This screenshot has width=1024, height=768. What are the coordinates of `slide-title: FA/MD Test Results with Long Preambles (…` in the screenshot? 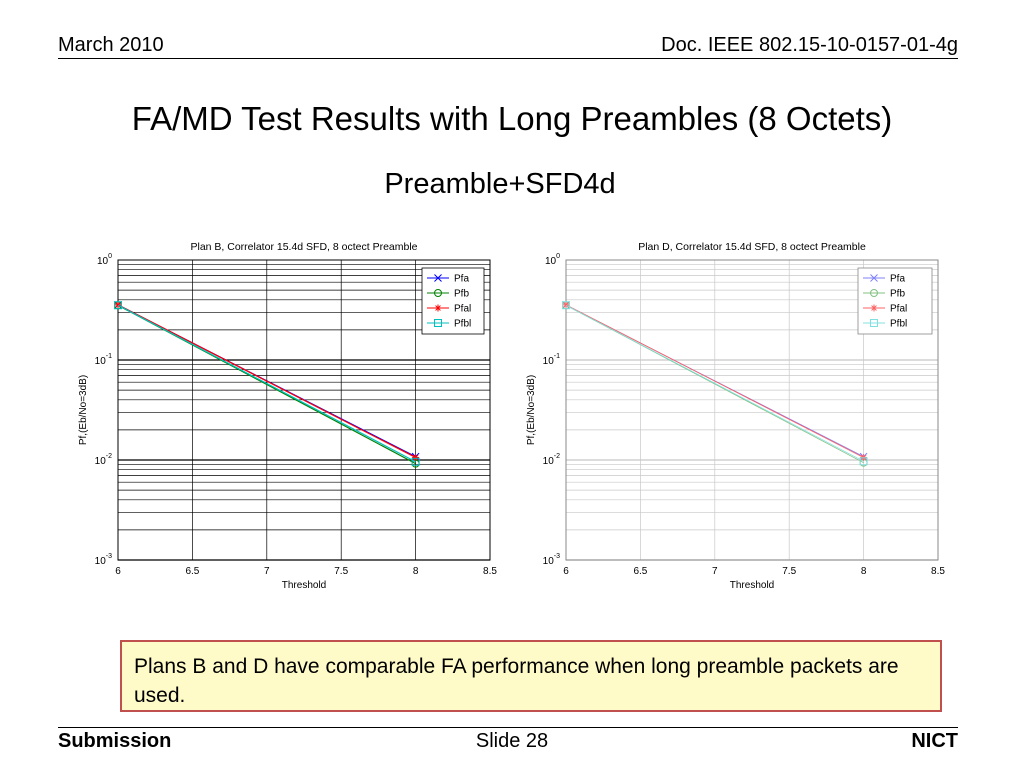 It's located at (512, 118).